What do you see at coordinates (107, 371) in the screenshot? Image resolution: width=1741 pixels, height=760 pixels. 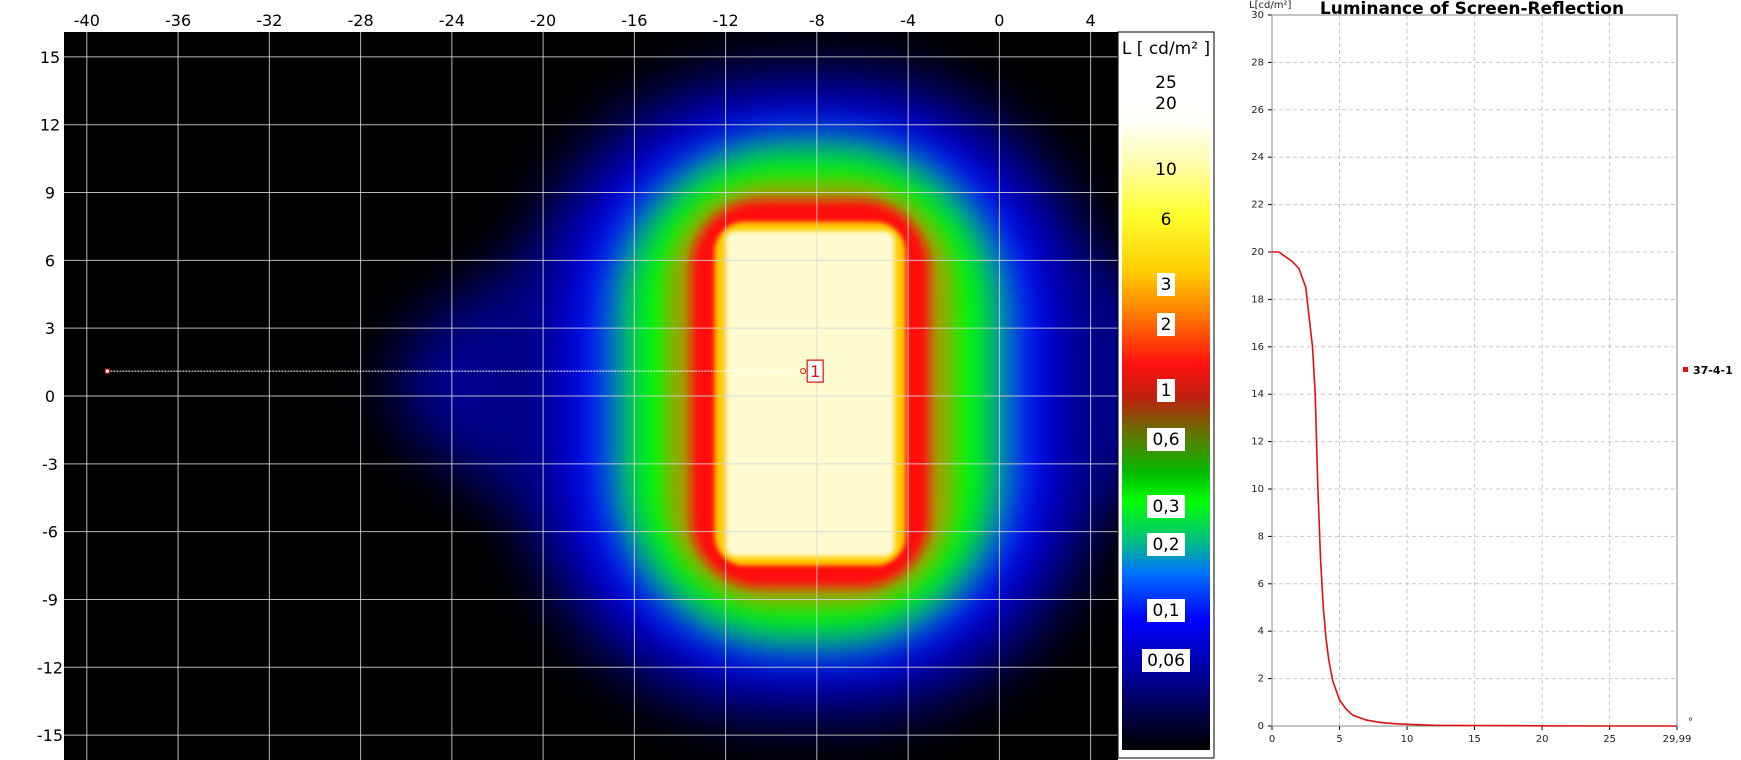 I see `profile-start-marker` at bounding box center [107, 371].